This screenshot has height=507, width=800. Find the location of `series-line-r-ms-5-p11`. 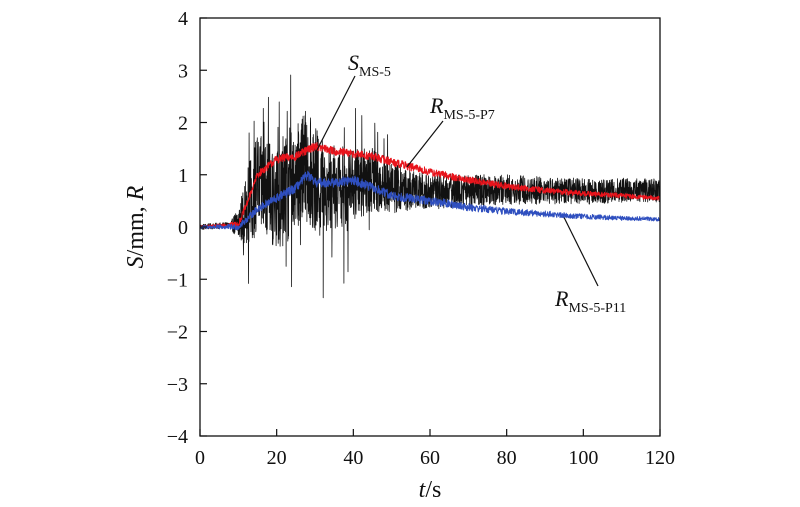

series-line-r-ms-5-p11 is located at coordinates (430, 200).